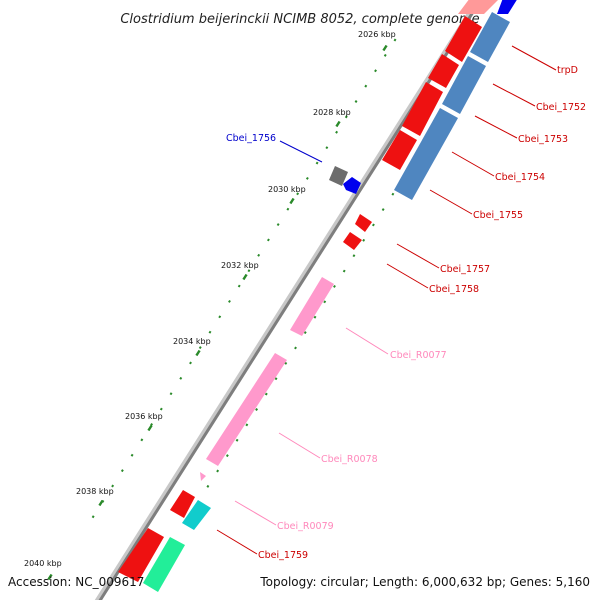  Describe the element at coordinates (454, 289) in the screenshot. I see `gene-label-cbei-1758: Cbei_1758` at that location.